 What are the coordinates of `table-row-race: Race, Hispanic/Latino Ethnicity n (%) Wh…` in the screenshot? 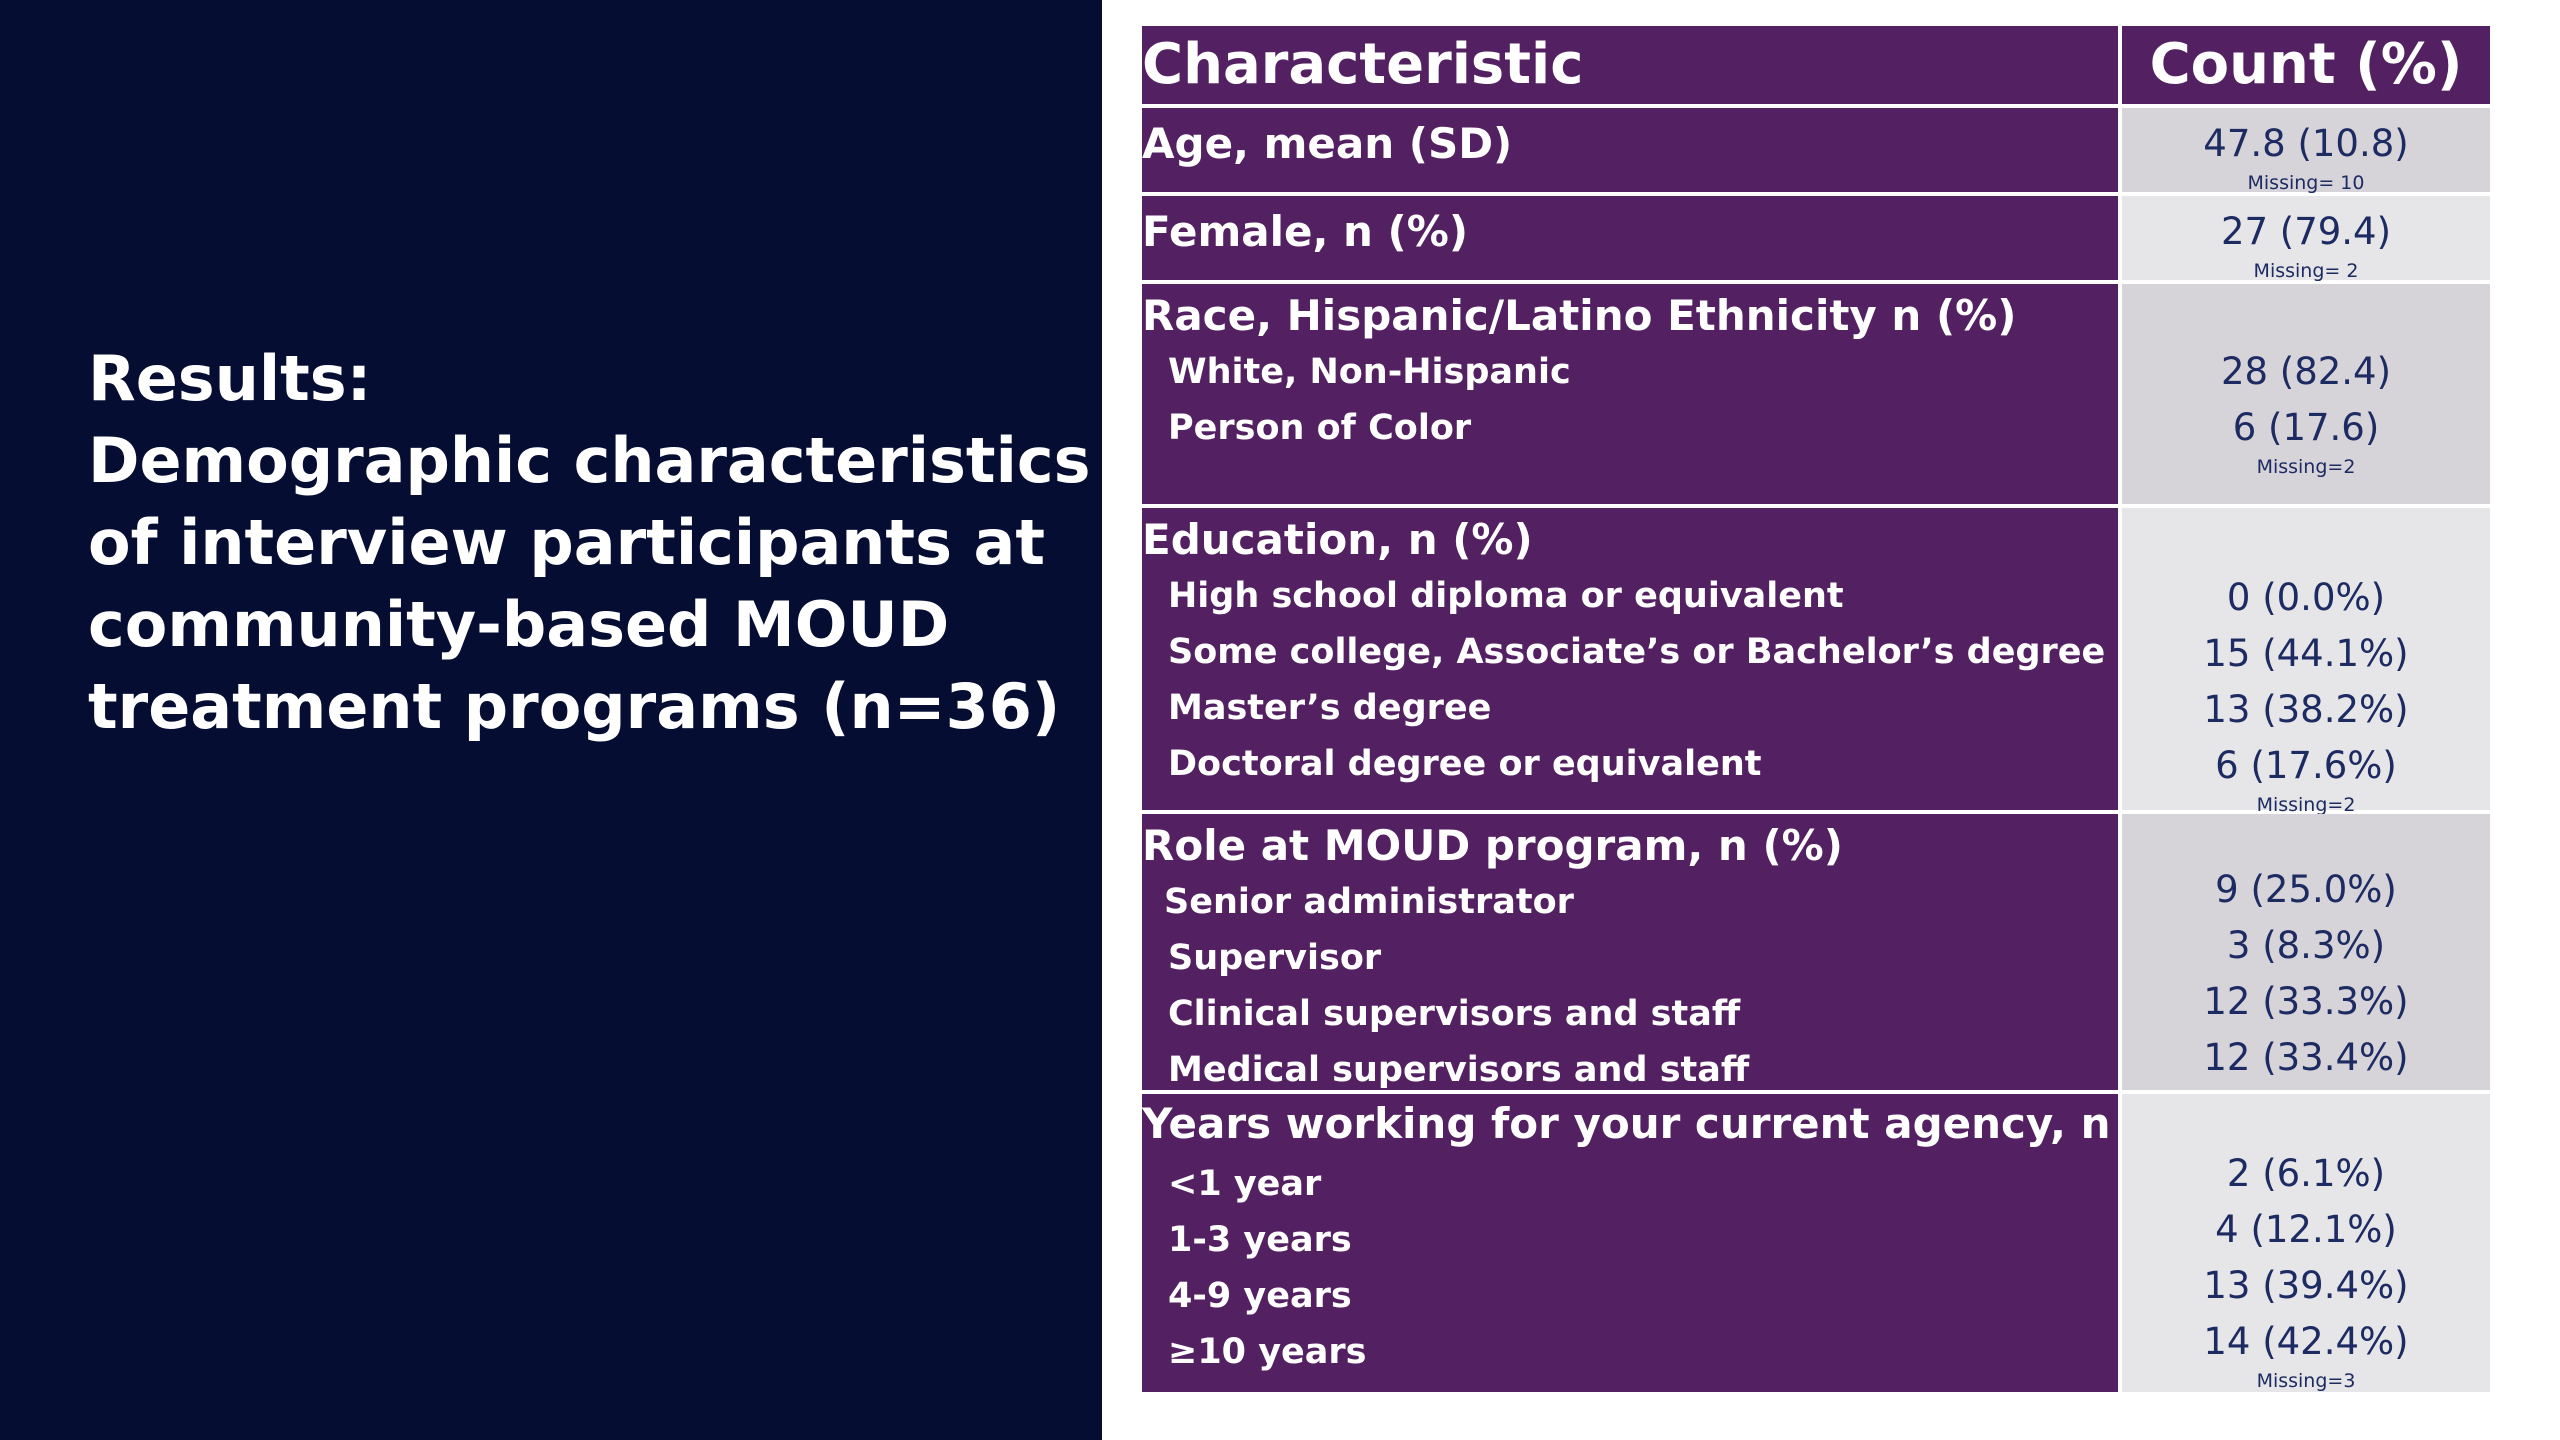 It's located at (1816, 394).